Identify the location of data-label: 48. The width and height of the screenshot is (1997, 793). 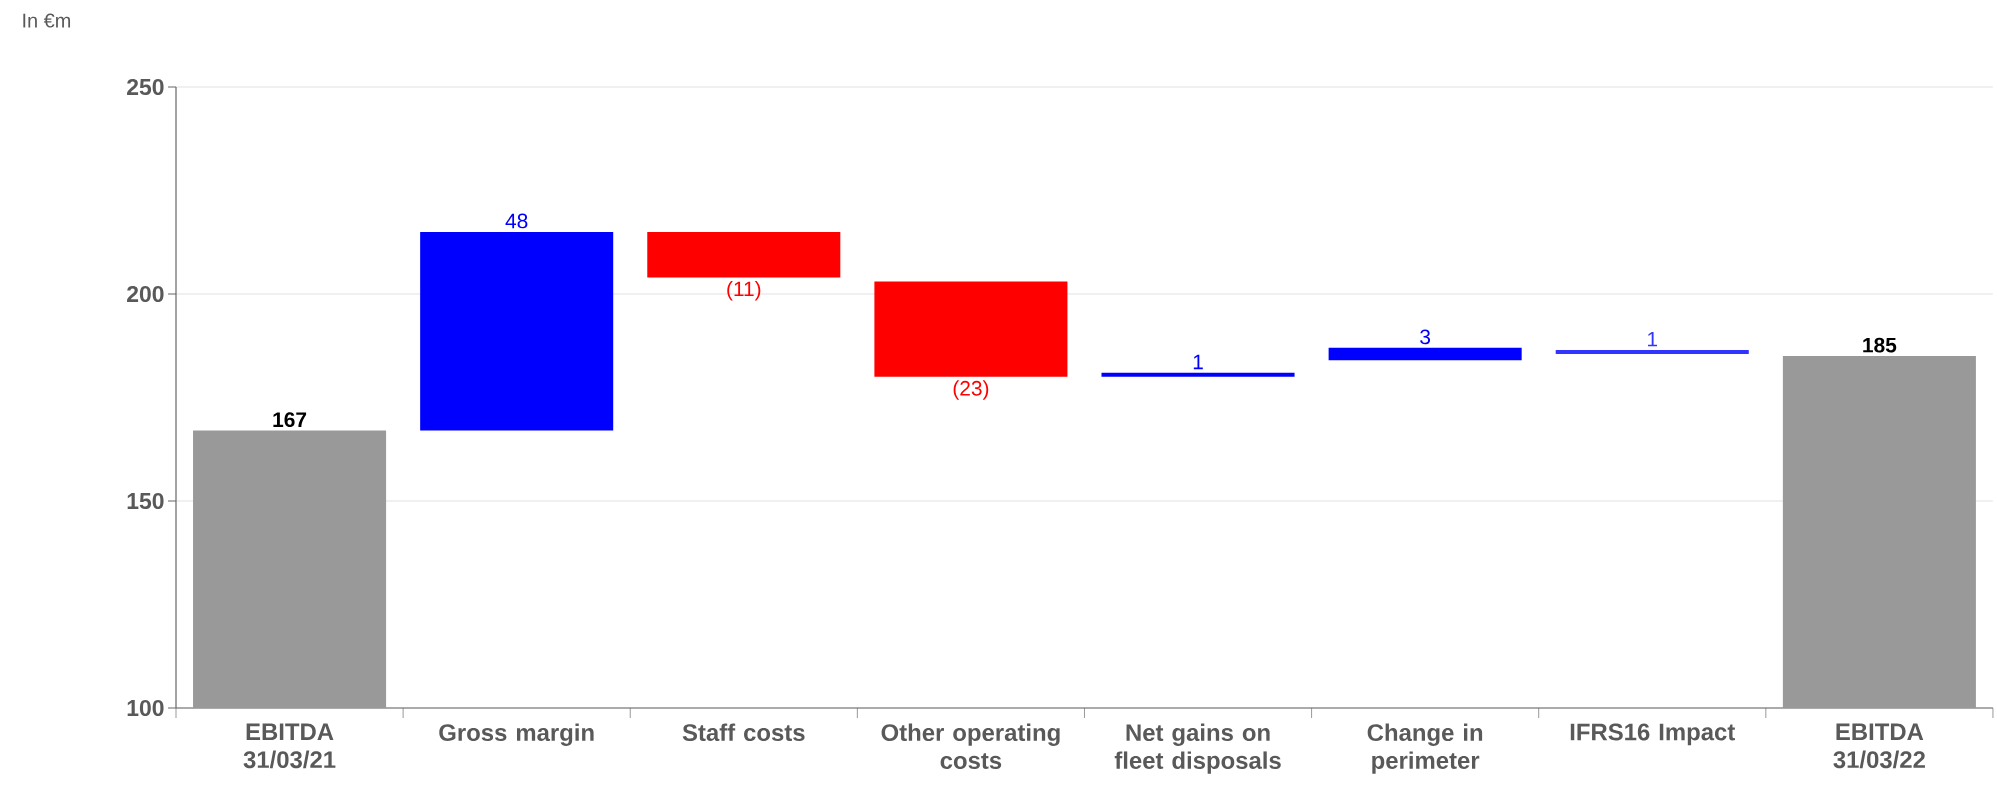
(516, 221).